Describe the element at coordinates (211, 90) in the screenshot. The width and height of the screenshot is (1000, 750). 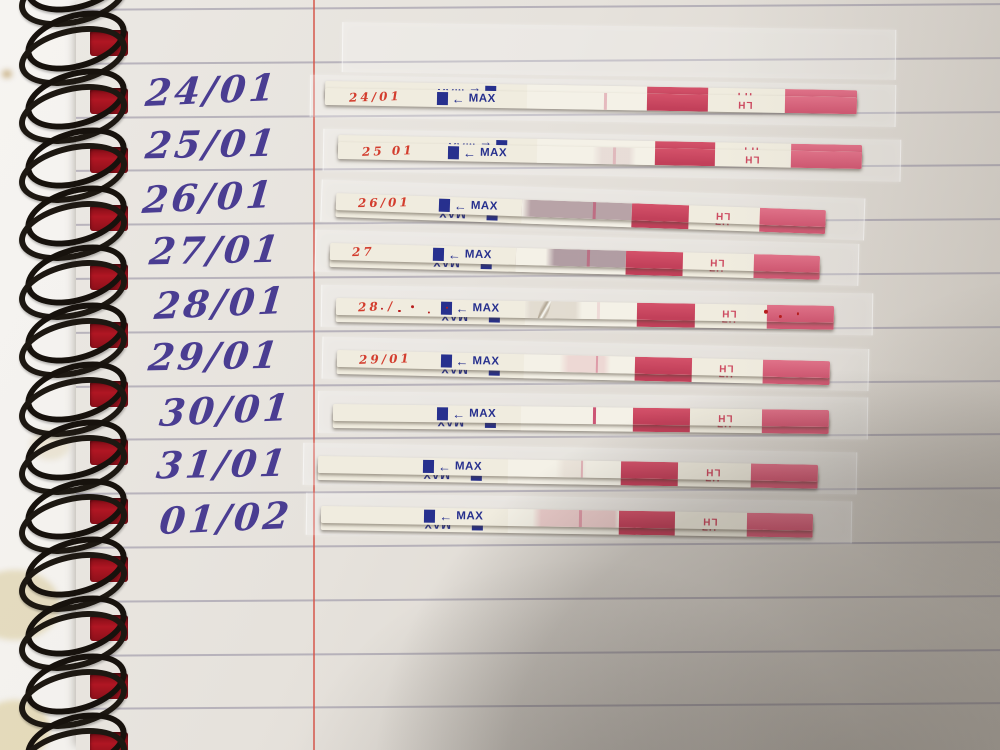
I see `date-label: 24/01` at that location.